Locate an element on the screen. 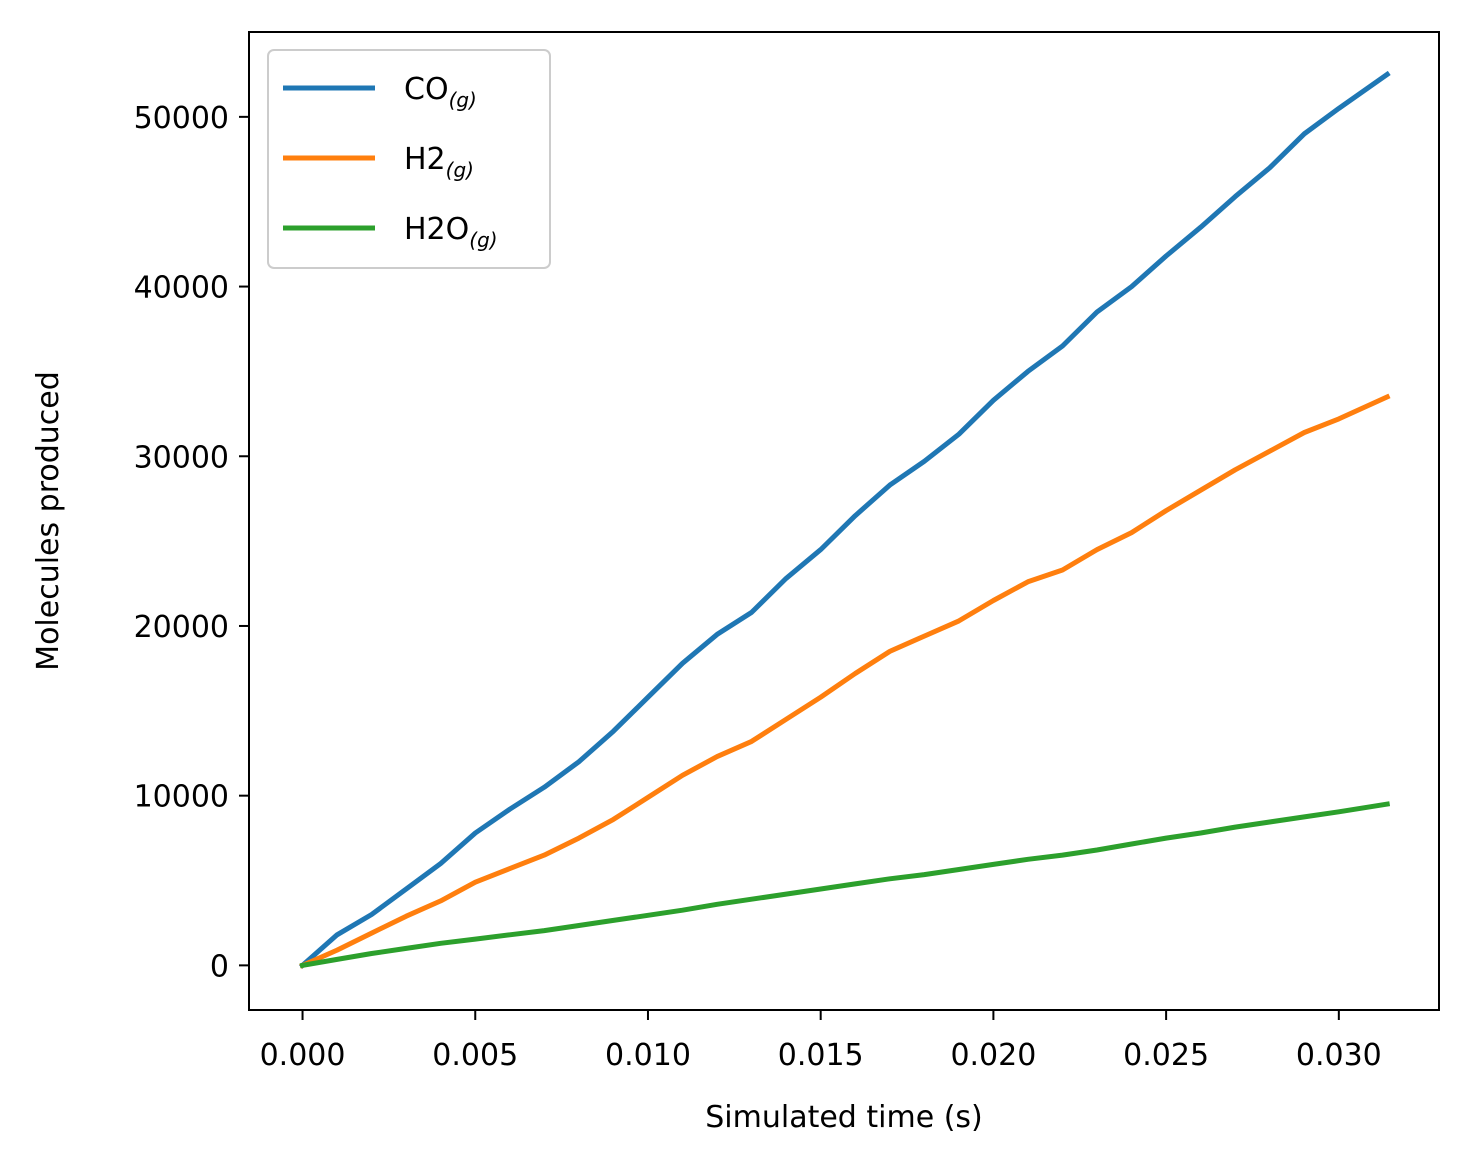 The image size is (1468, 1166). legend-label-co: CO(g) is located at coordinates (440, 92).